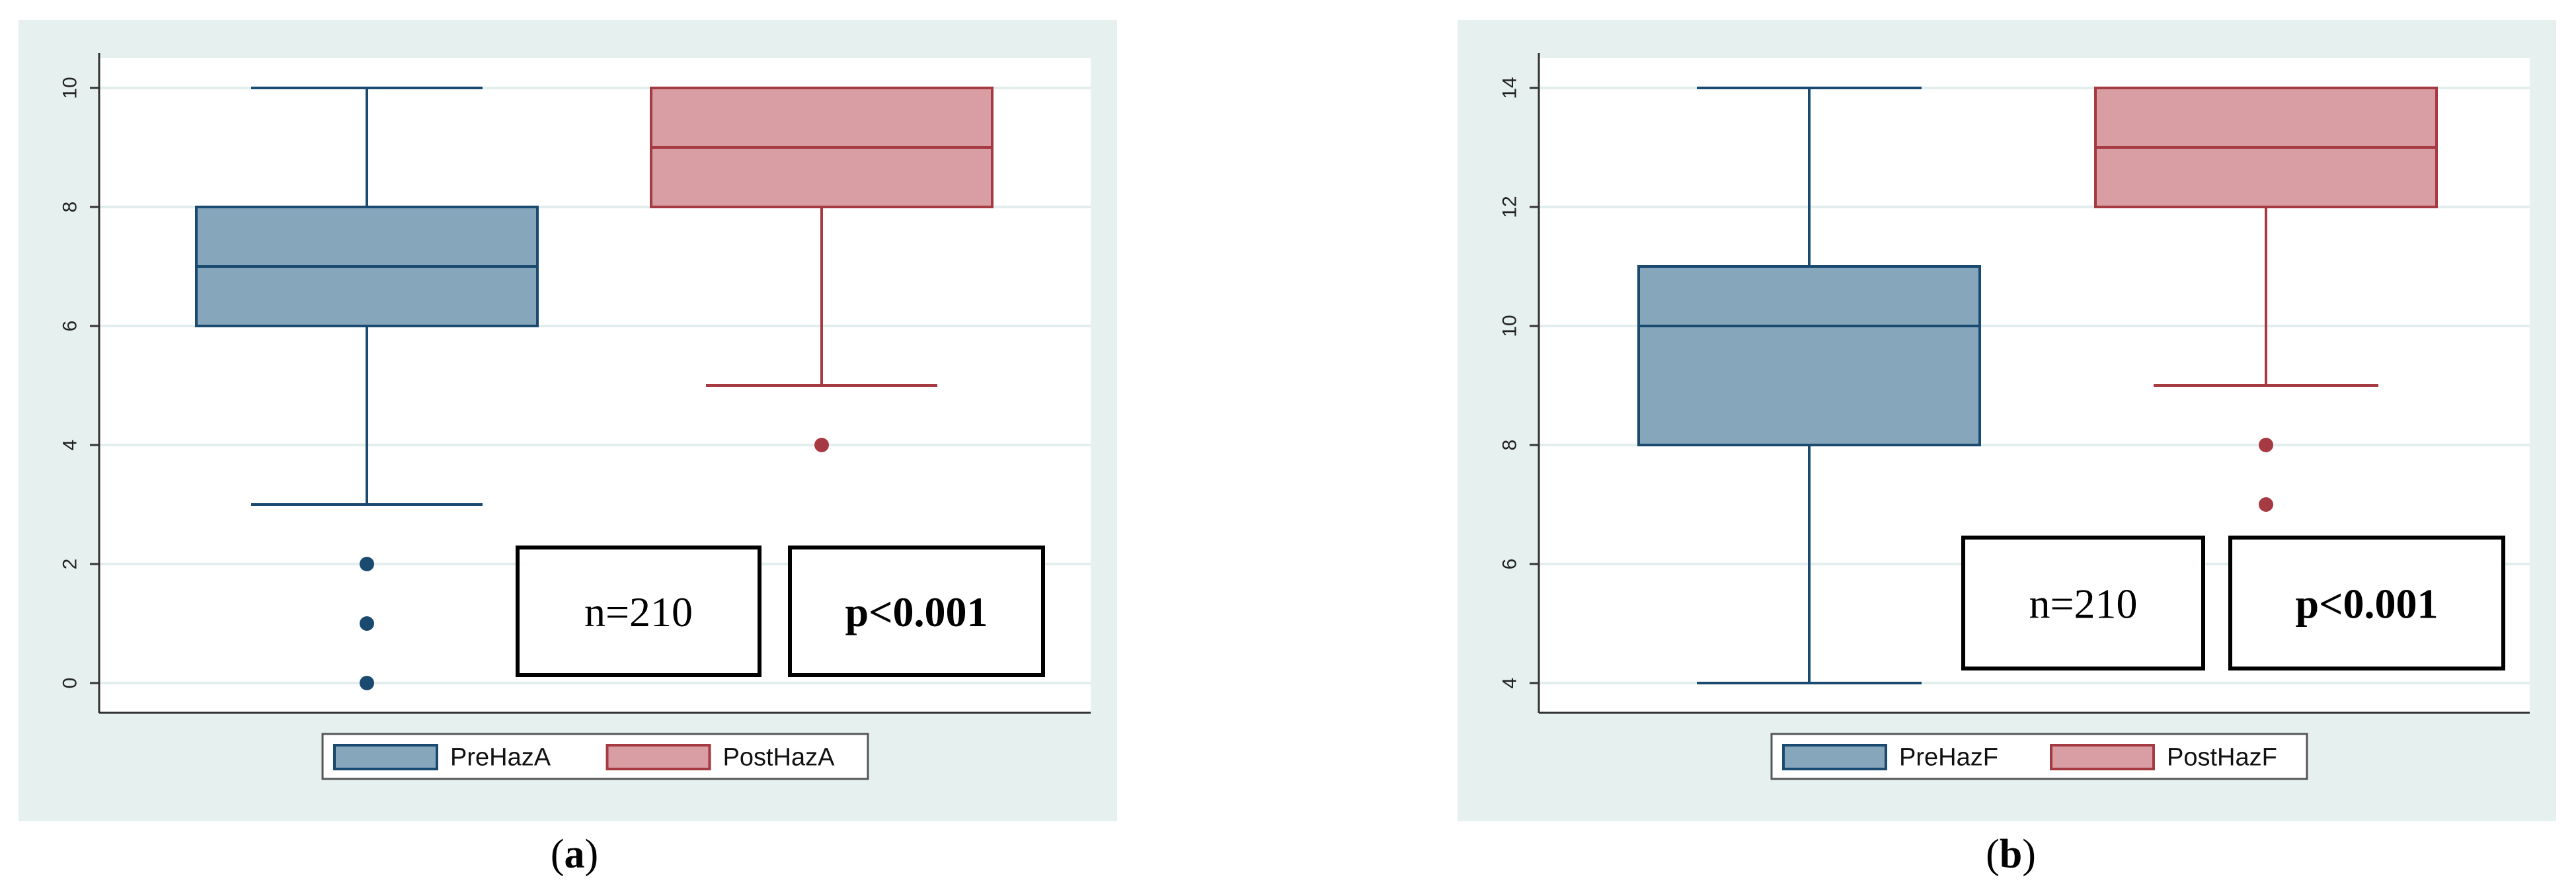 The width and height of the screenshot is (2576, 892). Describe the element at coordinates (2222, 757) in the screenshot. I see `legend-label-PostHazF: PostHazF` at that location.